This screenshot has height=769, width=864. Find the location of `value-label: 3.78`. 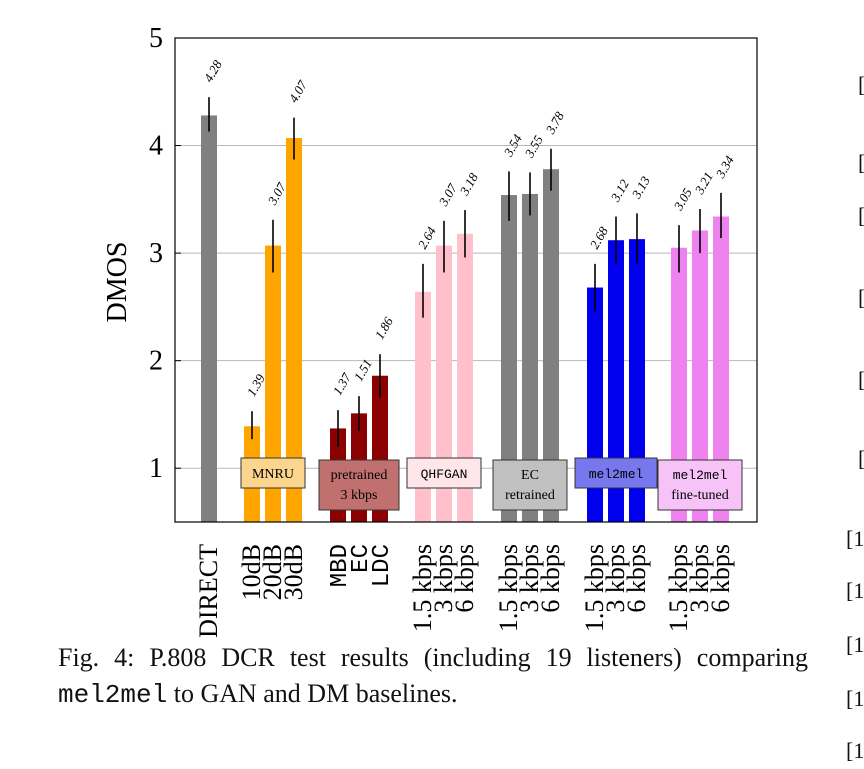

value-label: 3.78 is located at coordinates (554, 123).